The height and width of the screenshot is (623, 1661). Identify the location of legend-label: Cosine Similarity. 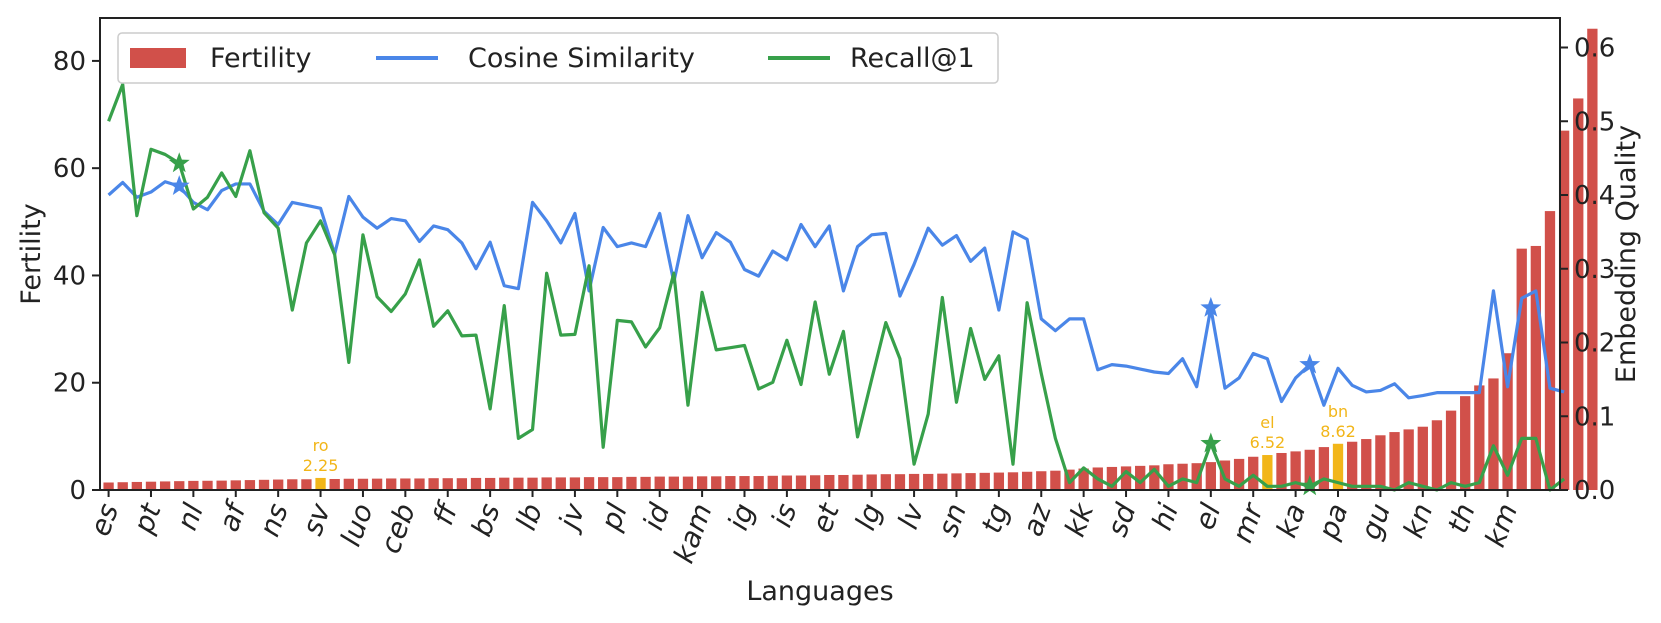
(581, 58).